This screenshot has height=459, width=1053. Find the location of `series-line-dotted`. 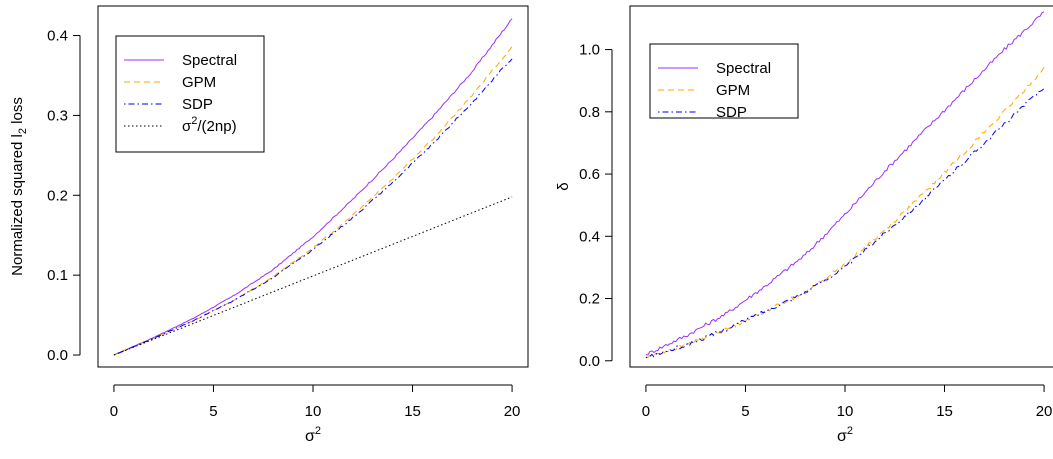

series-line-dotted is located at coordinates (313, 276).